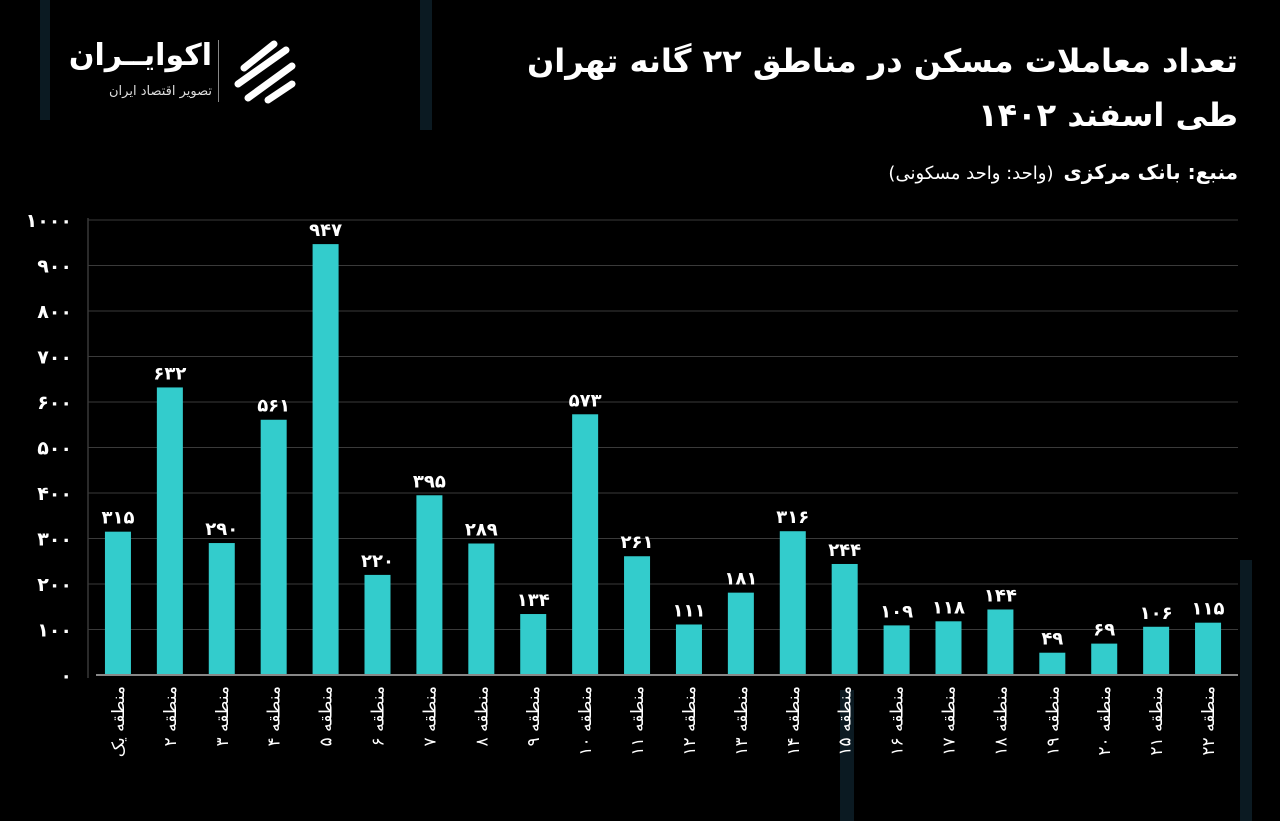 The width and height of the screenshot is (1280, 821). I want to click on data-label: ۵۷۳, so click(585, 400).